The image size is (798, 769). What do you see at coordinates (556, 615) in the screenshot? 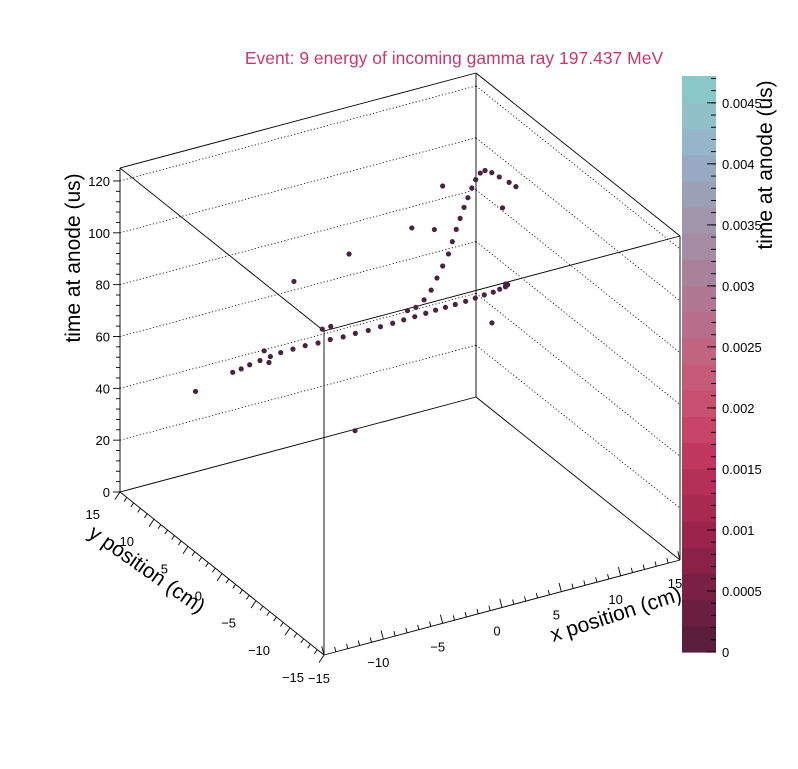
I see `x-tick-label: 5` at bounding box center [556, 615].